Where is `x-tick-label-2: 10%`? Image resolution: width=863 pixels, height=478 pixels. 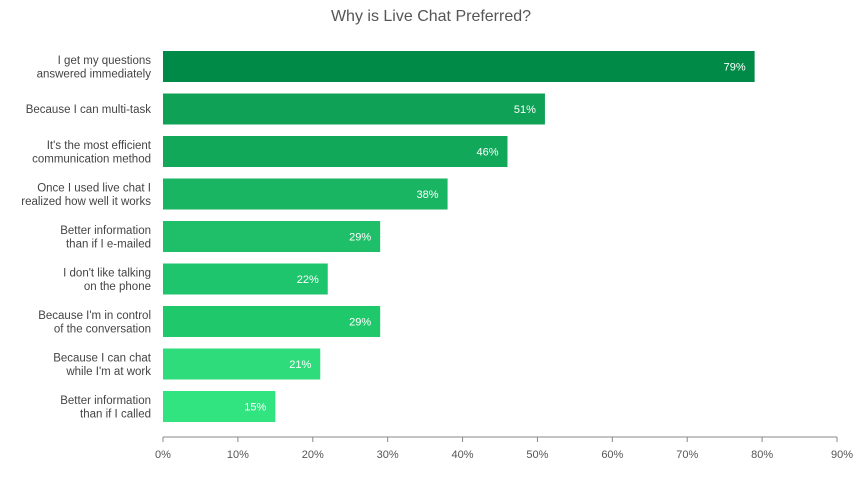 x-tick-label-2: 10% is located at coordinates (238, 455).